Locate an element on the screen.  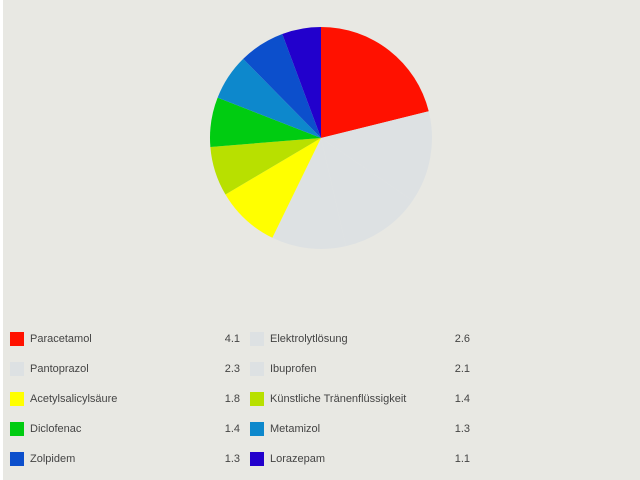
legend-label: Diclofenac is located at coordinates (56, 429).